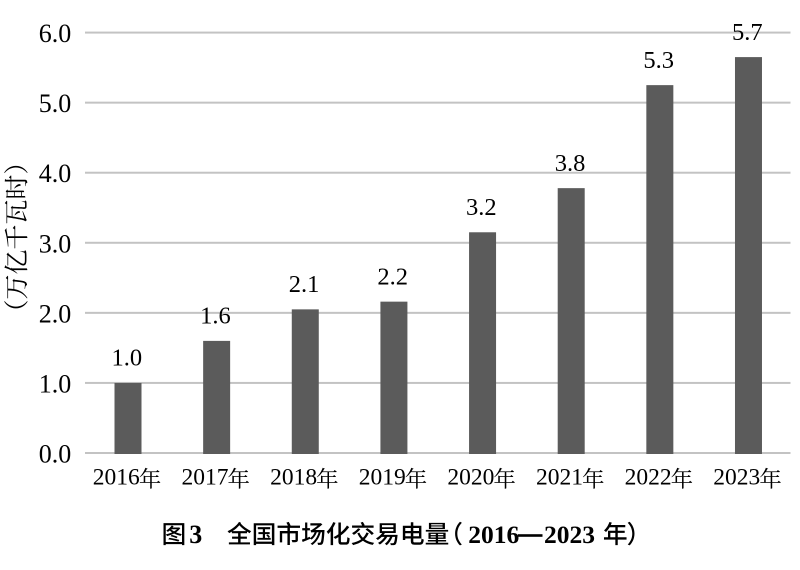 Image resolution: width=800 pixels, height=570 pixels. I want to click on svg-text: 2020, so click(470, 478).